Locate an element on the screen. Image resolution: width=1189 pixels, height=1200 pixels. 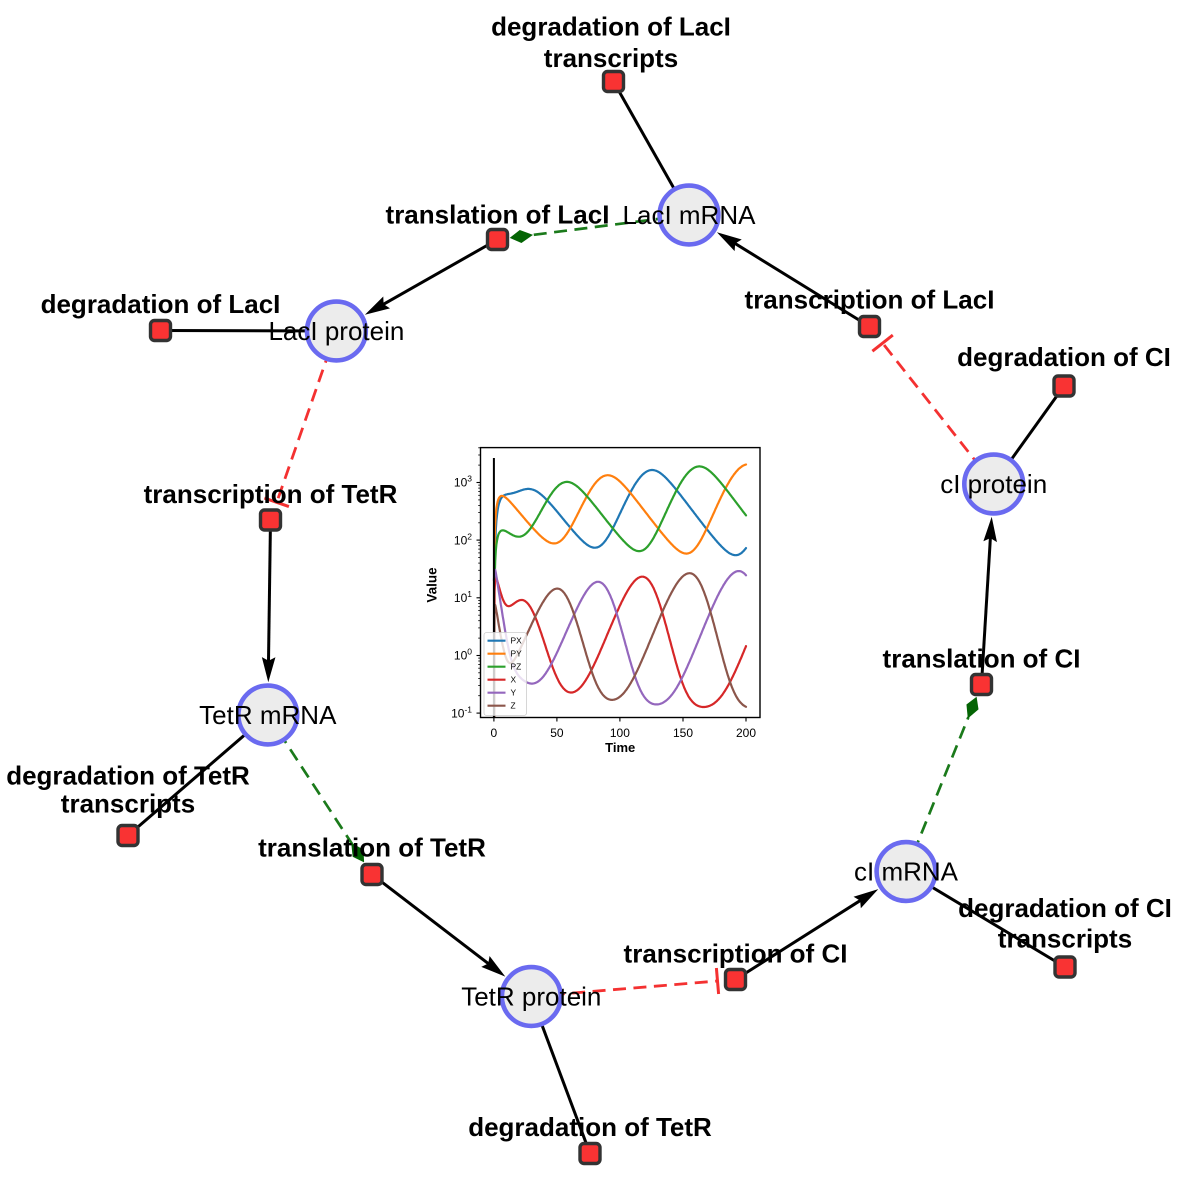
svg-text: Z is located at coordinates (513, 706).